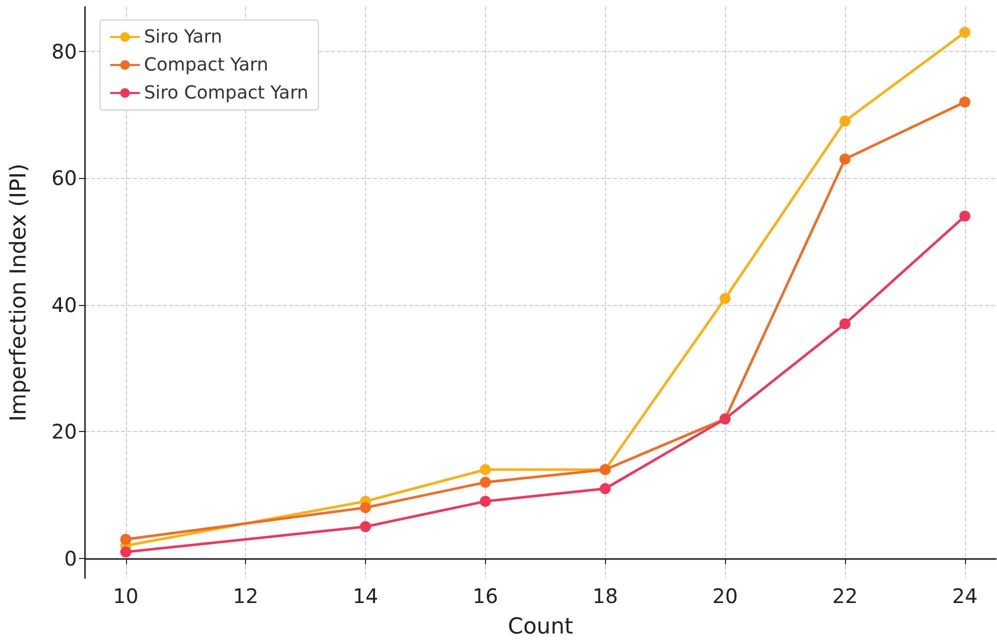 The image size is (997, 643). What do you see at coordinates (70, 558) in the screenshot?
I see `y-tick-label: 0` at bounding box center [70, 558].